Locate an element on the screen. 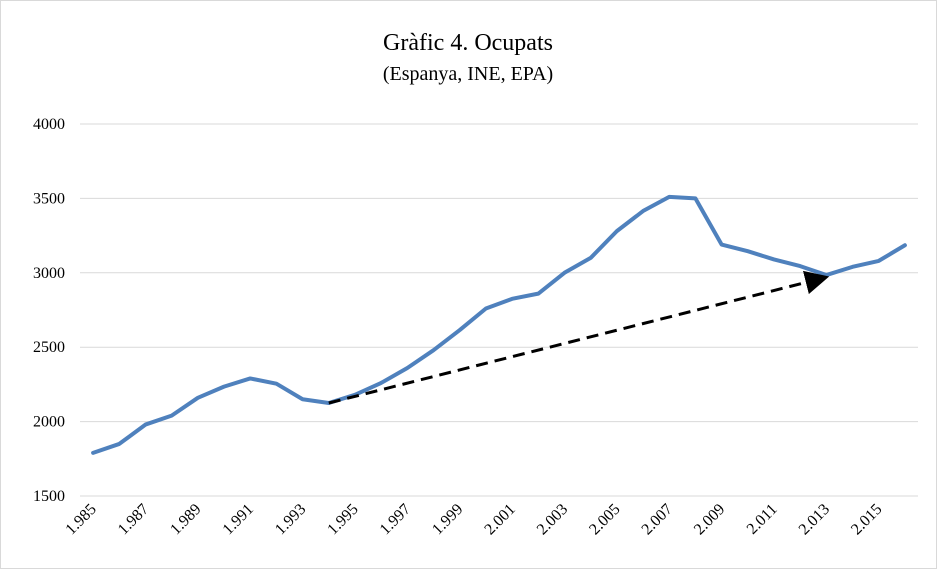  y-tick-label: 1500 is located at coordinates (49, 496).